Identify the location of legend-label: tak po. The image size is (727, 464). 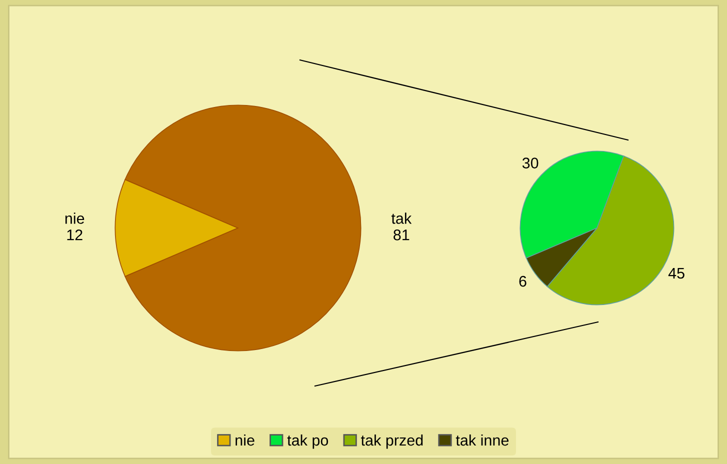
(307, 441).